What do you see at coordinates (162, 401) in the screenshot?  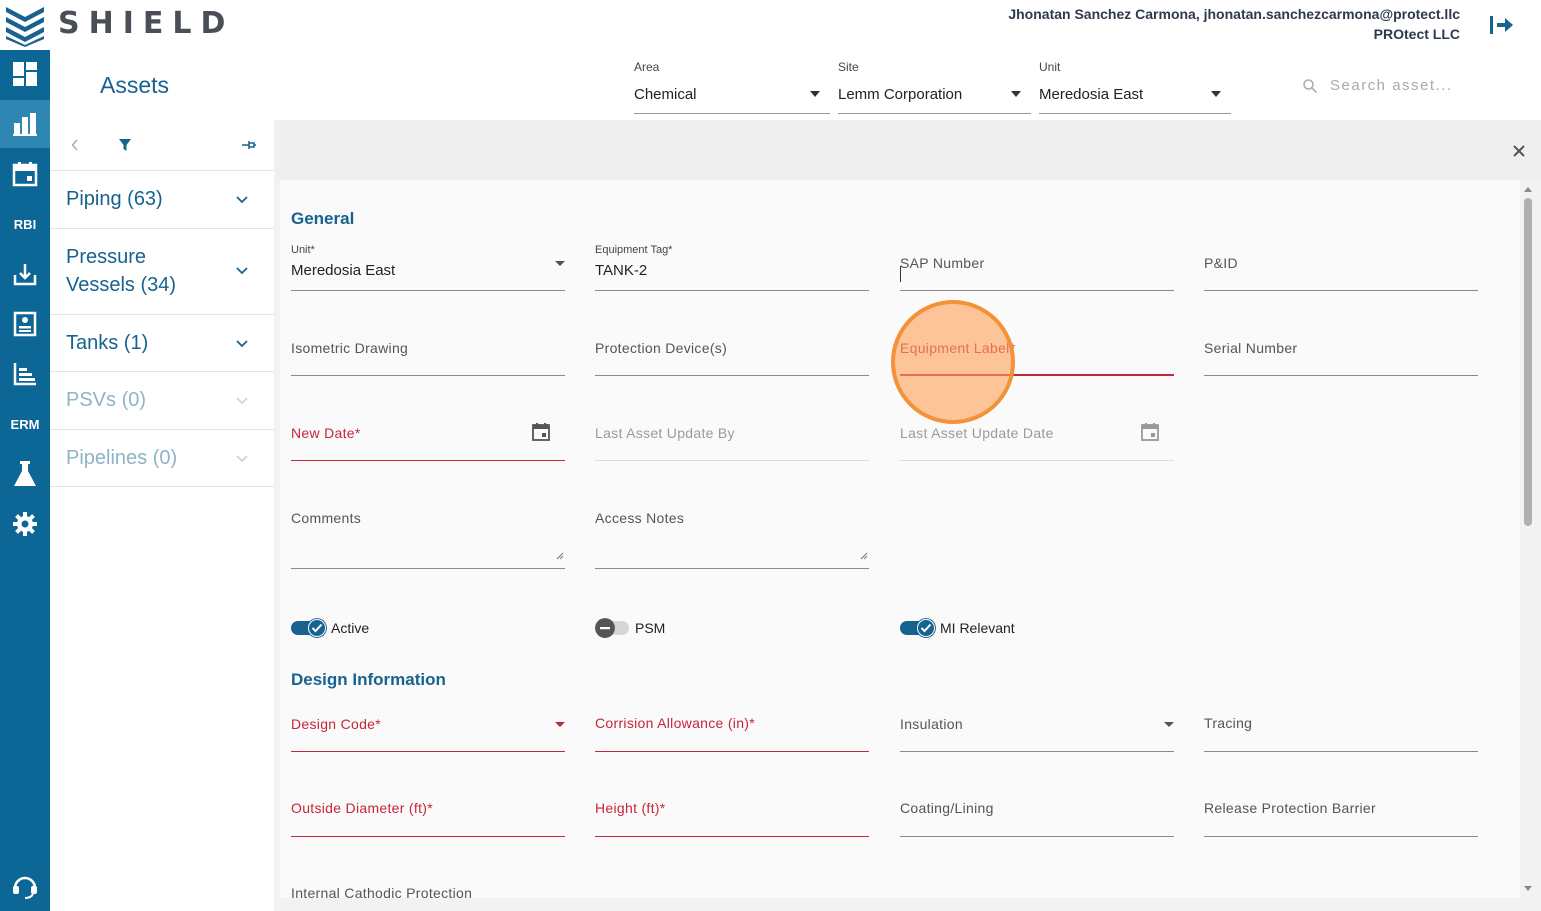 I see `category-psvs: PSVs (0)` at bounding box center [162, 401].